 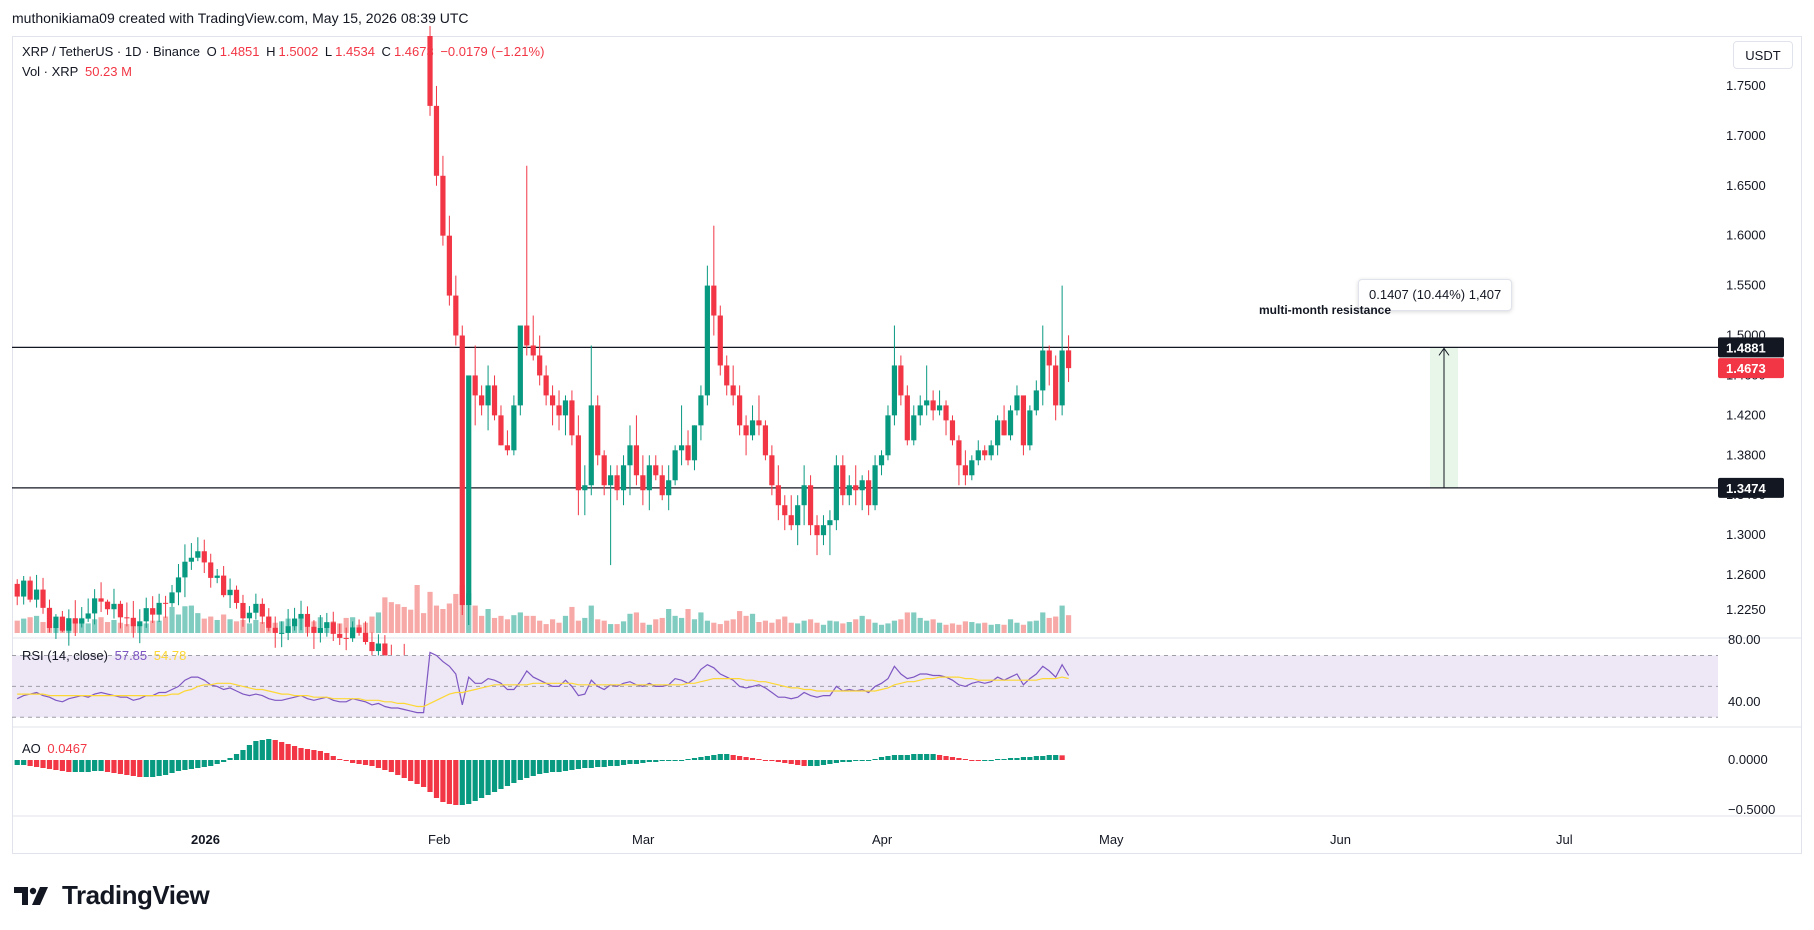 I want to click on time-tick-label: Mar, so click(x=643, y=839).